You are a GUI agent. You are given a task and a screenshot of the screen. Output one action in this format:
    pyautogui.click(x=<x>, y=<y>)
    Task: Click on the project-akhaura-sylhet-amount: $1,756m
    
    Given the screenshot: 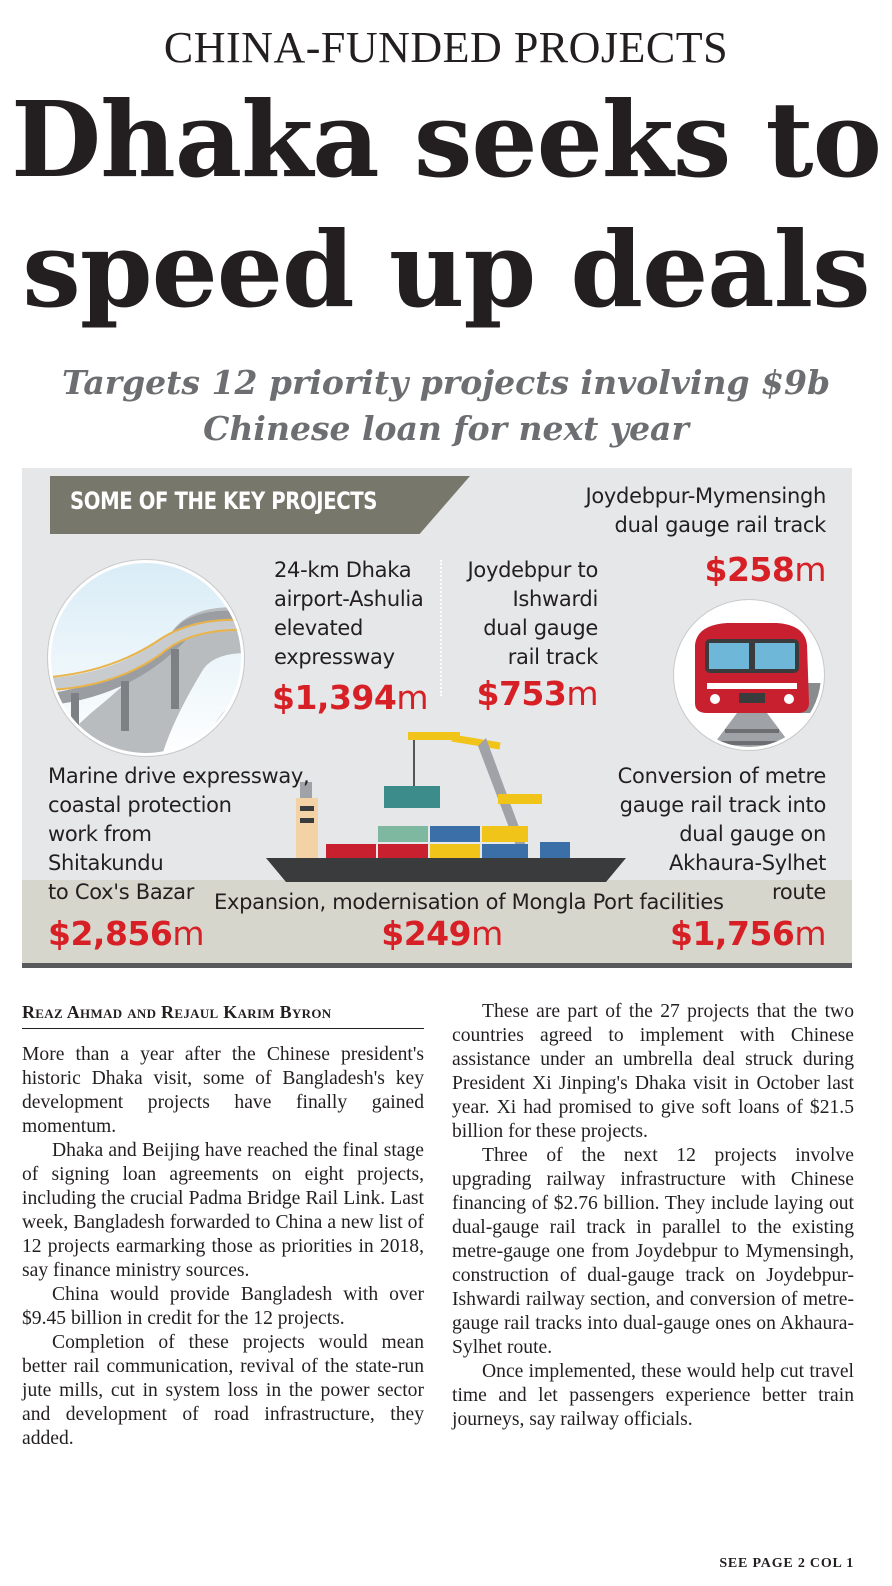 What is the action you would take?
    pyautogui.click(x=724, y=933)
    